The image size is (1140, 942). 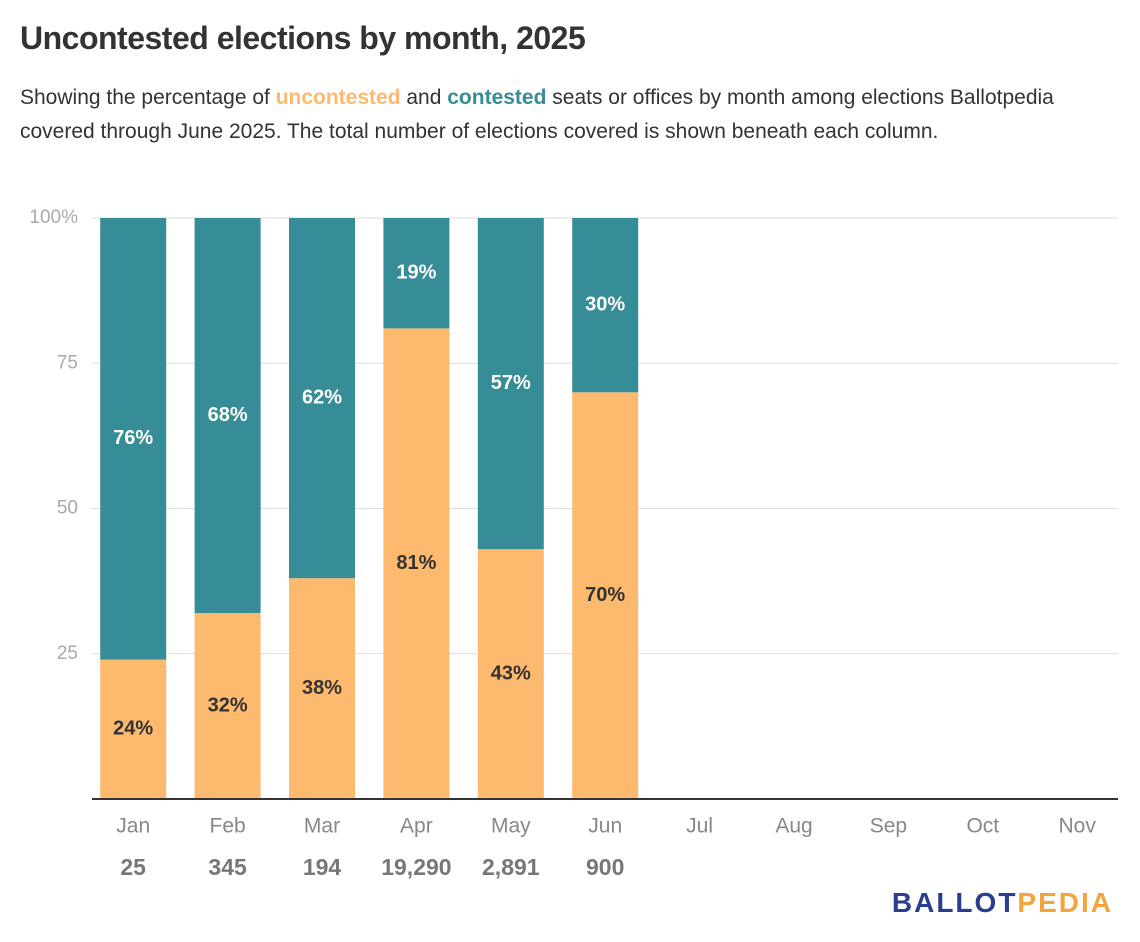 I want to click on data-label: 24%, so click(x=133, y=729).